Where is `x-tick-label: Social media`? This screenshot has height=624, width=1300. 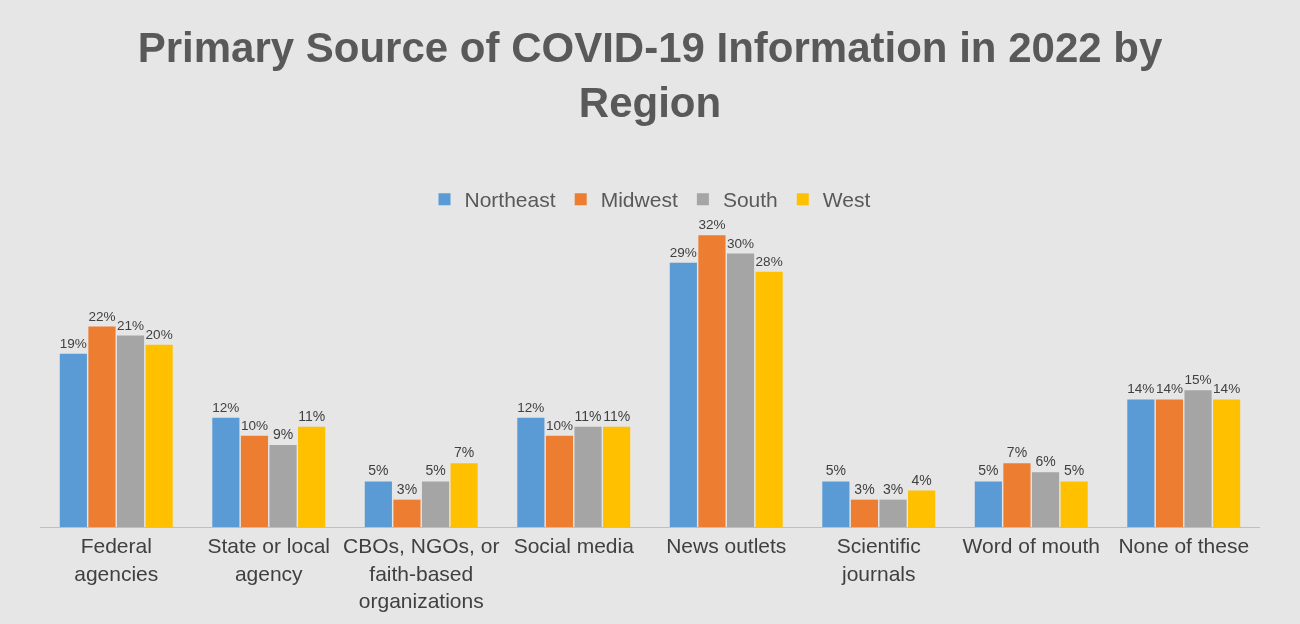 x-tick-label: Social media is located at coordinates (574, 546).